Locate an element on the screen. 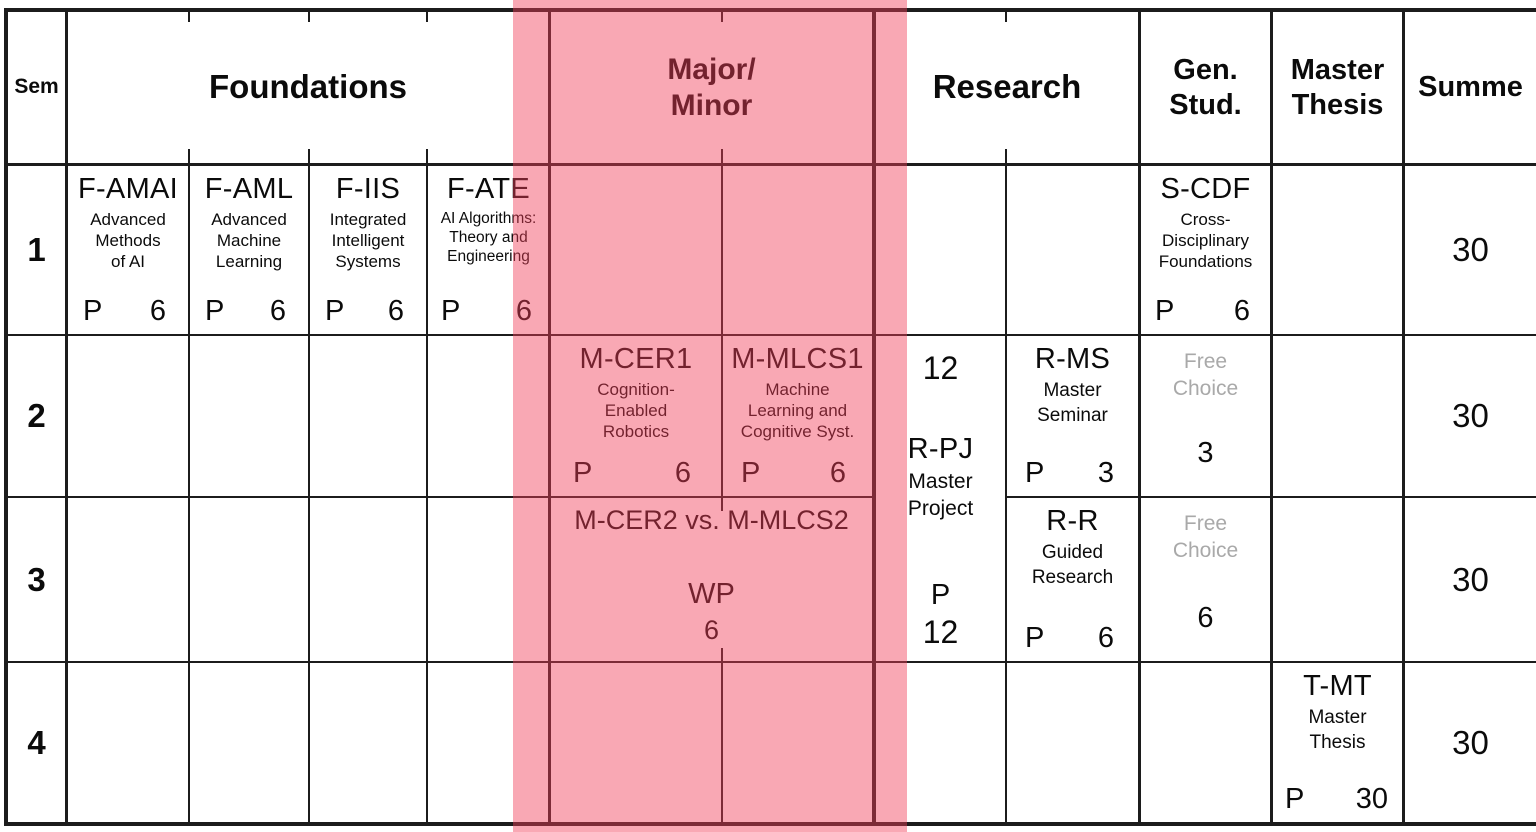  course-credits-upper: 12 is located at coordinates (940, 368).